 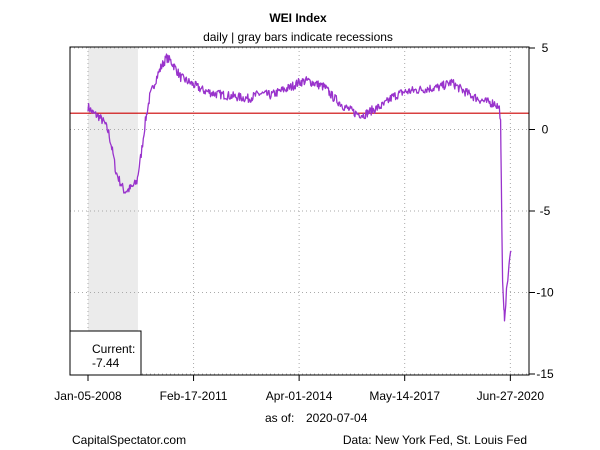 I want to click on recession-band, so click(x=113, y=211).